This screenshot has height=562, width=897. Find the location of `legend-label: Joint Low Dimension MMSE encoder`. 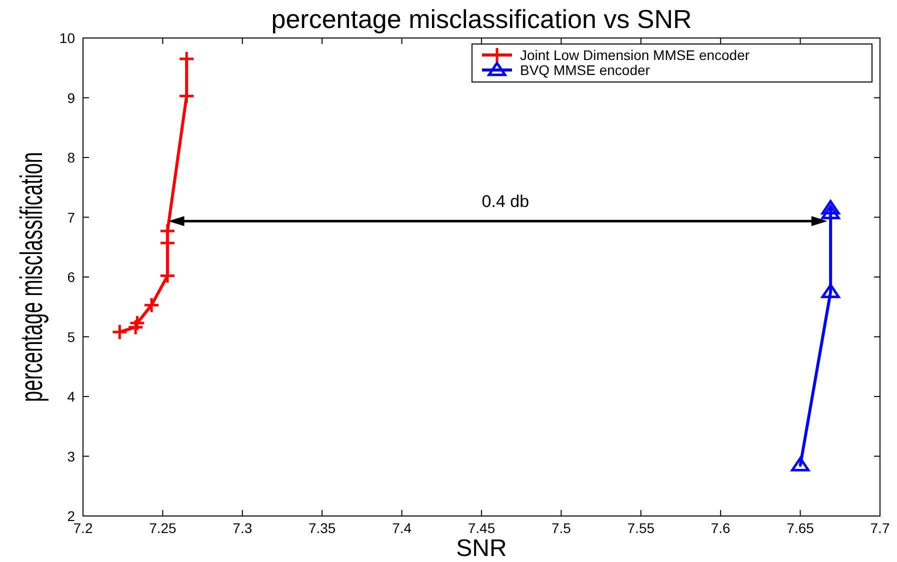

legend-label: Joint Low Dimension MMSE encoder is located at coordinates (635, 55).